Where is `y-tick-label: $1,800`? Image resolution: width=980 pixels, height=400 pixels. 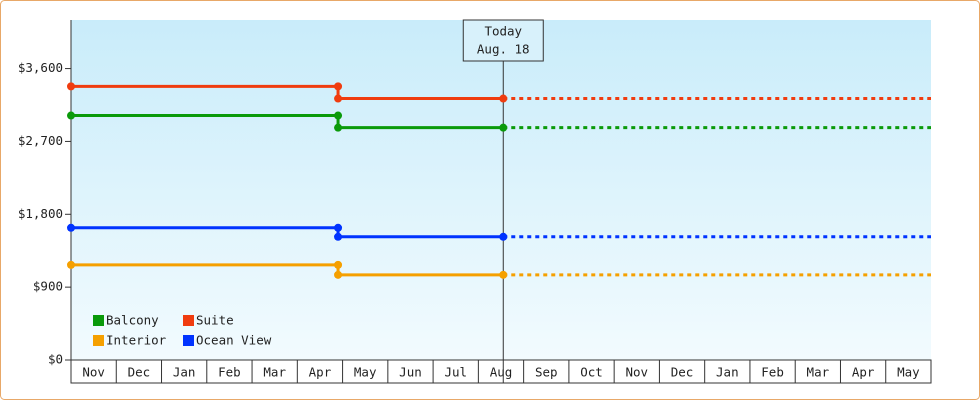 y-tick-label: $1,800 is located at coordinates (40, 213).